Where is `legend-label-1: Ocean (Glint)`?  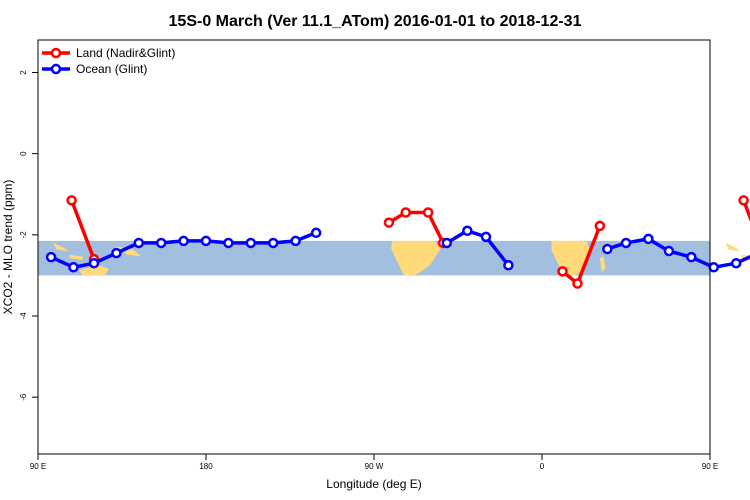 legend-label-1: Ocean (Glint) is located at coordinates (111, 69).